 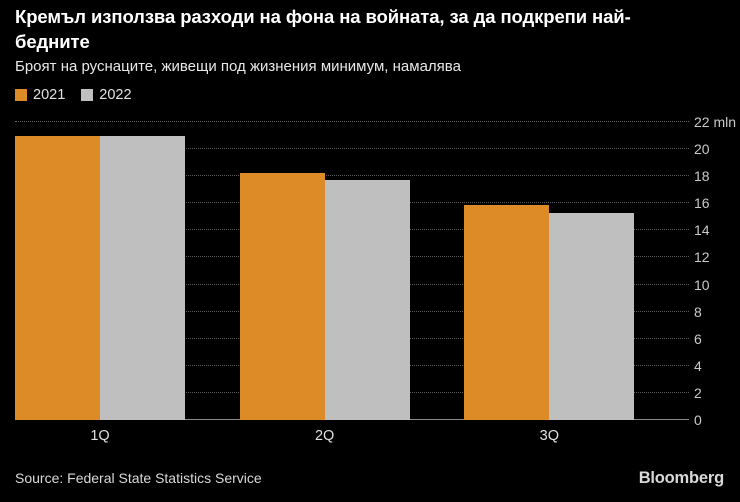 I want to click on y-axis: 22 mln 20 18 16 14 12 10 8 6 4 2 0, so click(x=717, y=220).